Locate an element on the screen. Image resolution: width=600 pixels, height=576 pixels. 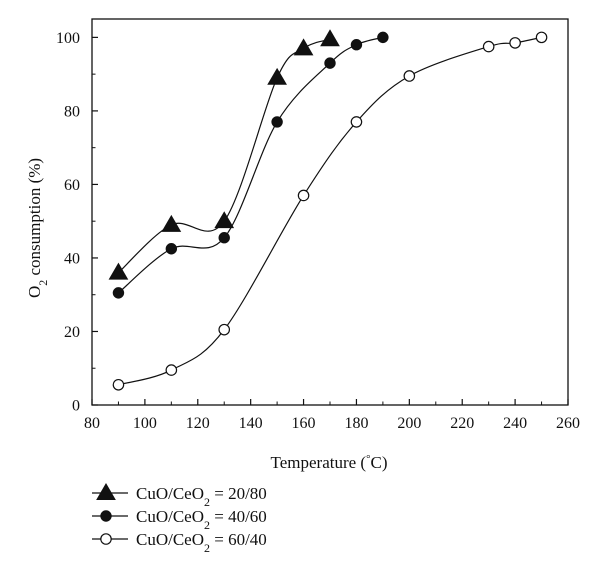
y-axis-title: O2 consumption (%) is located at coordinates (37, 228).